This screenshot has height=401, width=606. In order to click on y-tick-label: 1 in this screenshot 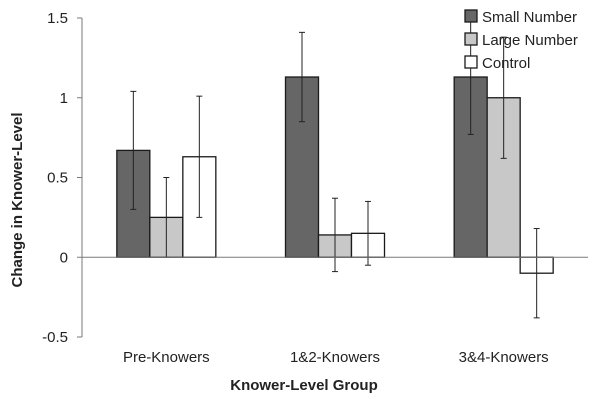, I will do `click(64, 98)`.